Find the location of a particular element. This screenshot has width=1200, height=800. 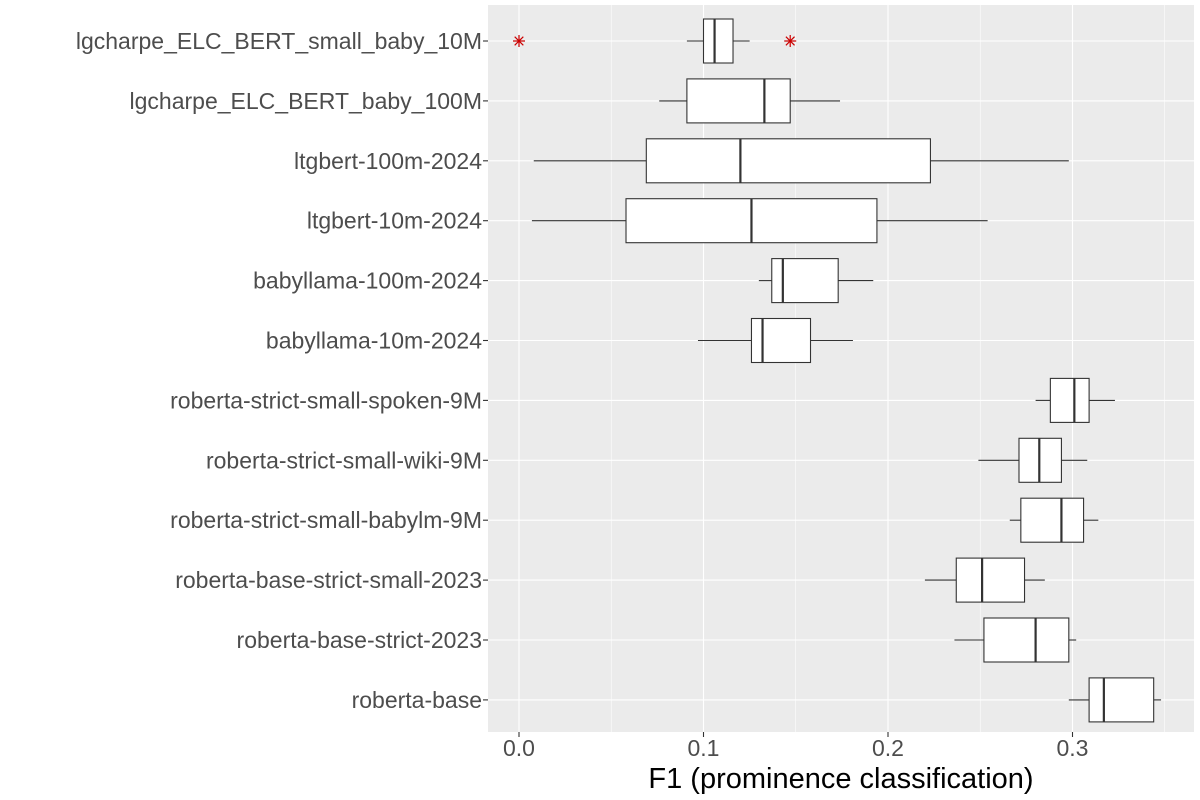

x-tick-label: 0.2 is located at coordinates (888, 748).